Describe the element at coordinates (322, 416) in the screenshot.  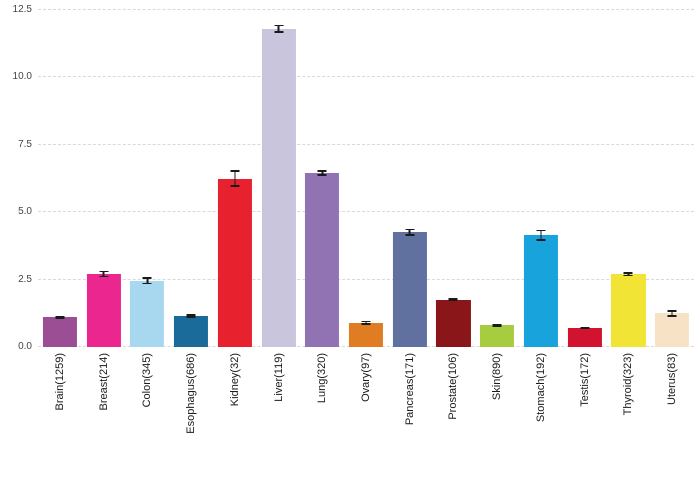
I see `x-label-slot: Lung(320)` at that location.